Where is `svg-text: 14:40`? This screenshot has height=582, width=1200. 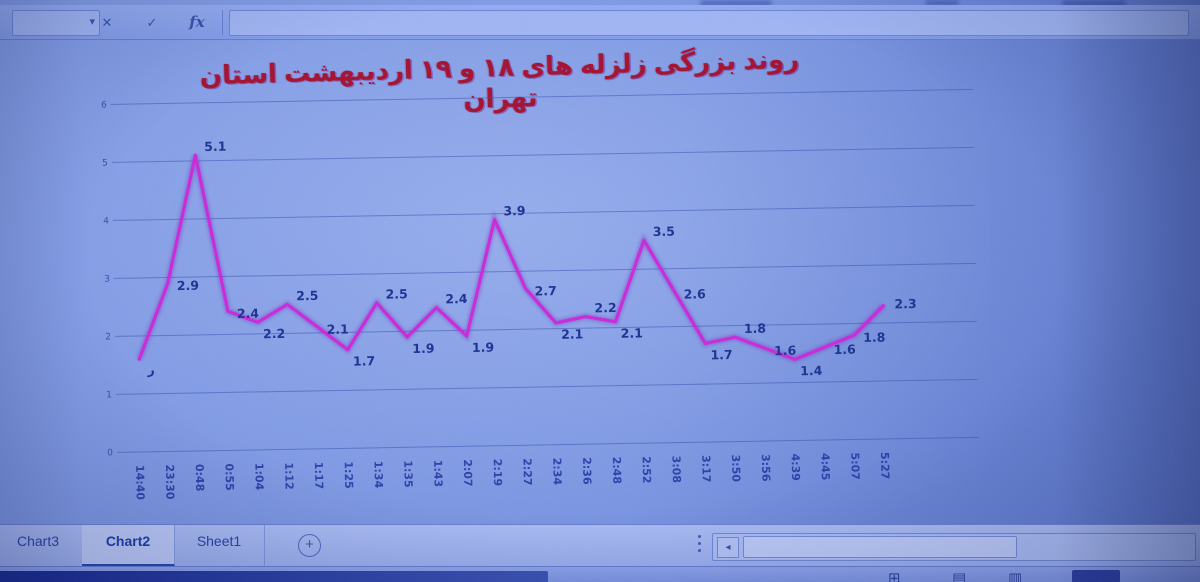 svg-text: 14:40 is located at coordinates (140, 483).